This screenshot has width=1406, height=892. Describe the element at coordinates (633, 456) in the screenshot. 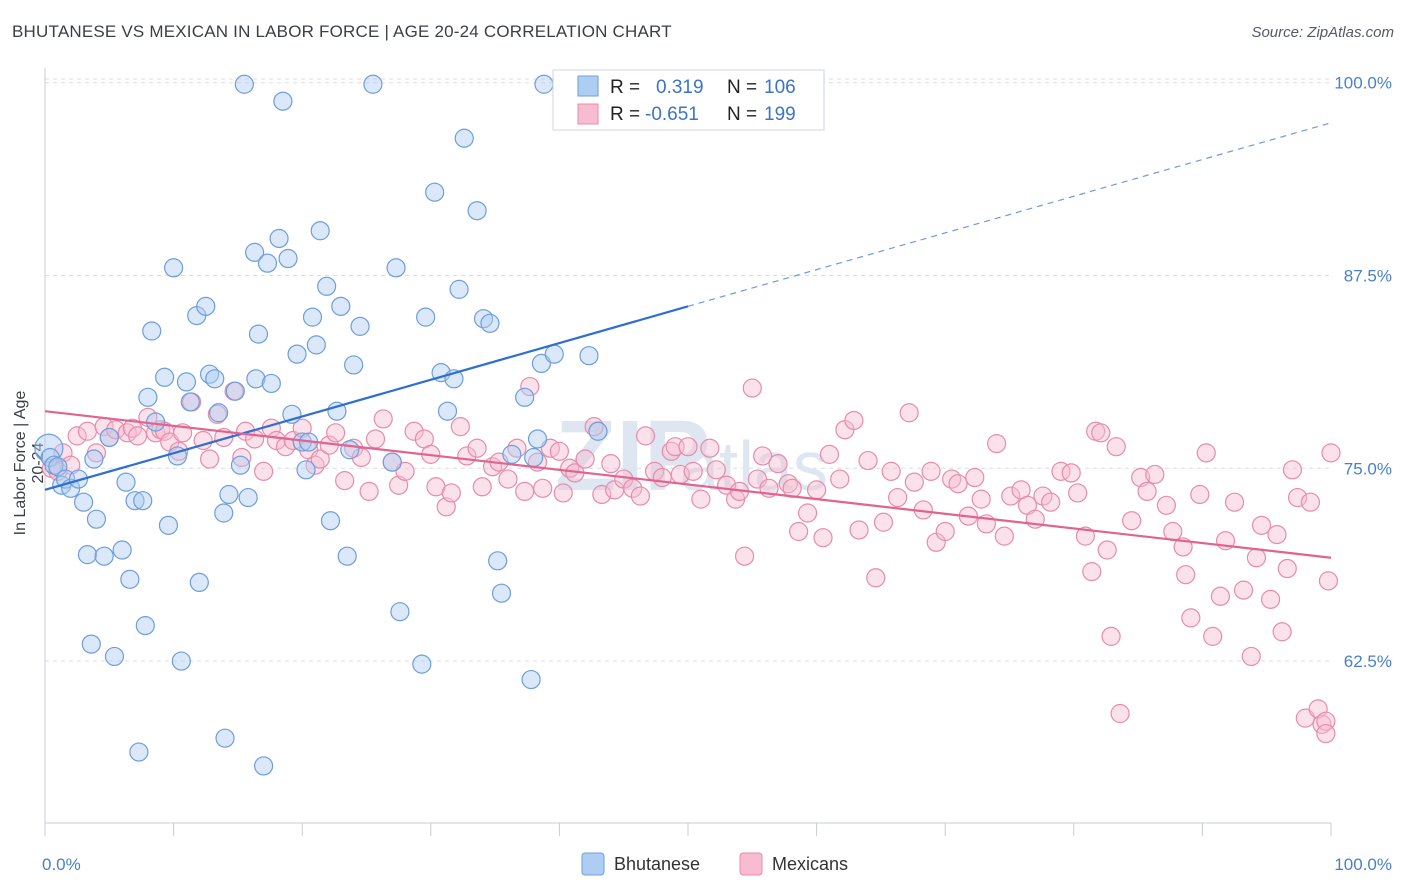

I see `watermark-zip: ZIP` at that location.